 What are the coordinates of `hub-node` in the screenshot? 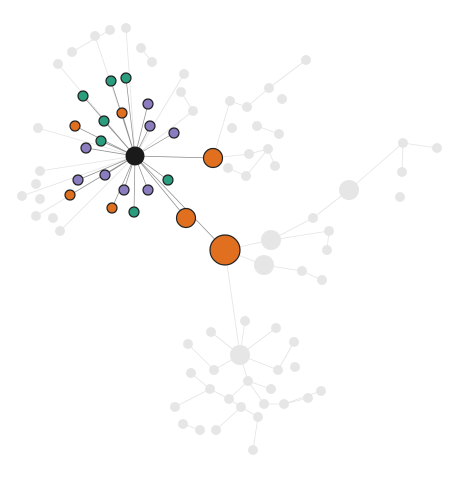 It's located at (135, 156).